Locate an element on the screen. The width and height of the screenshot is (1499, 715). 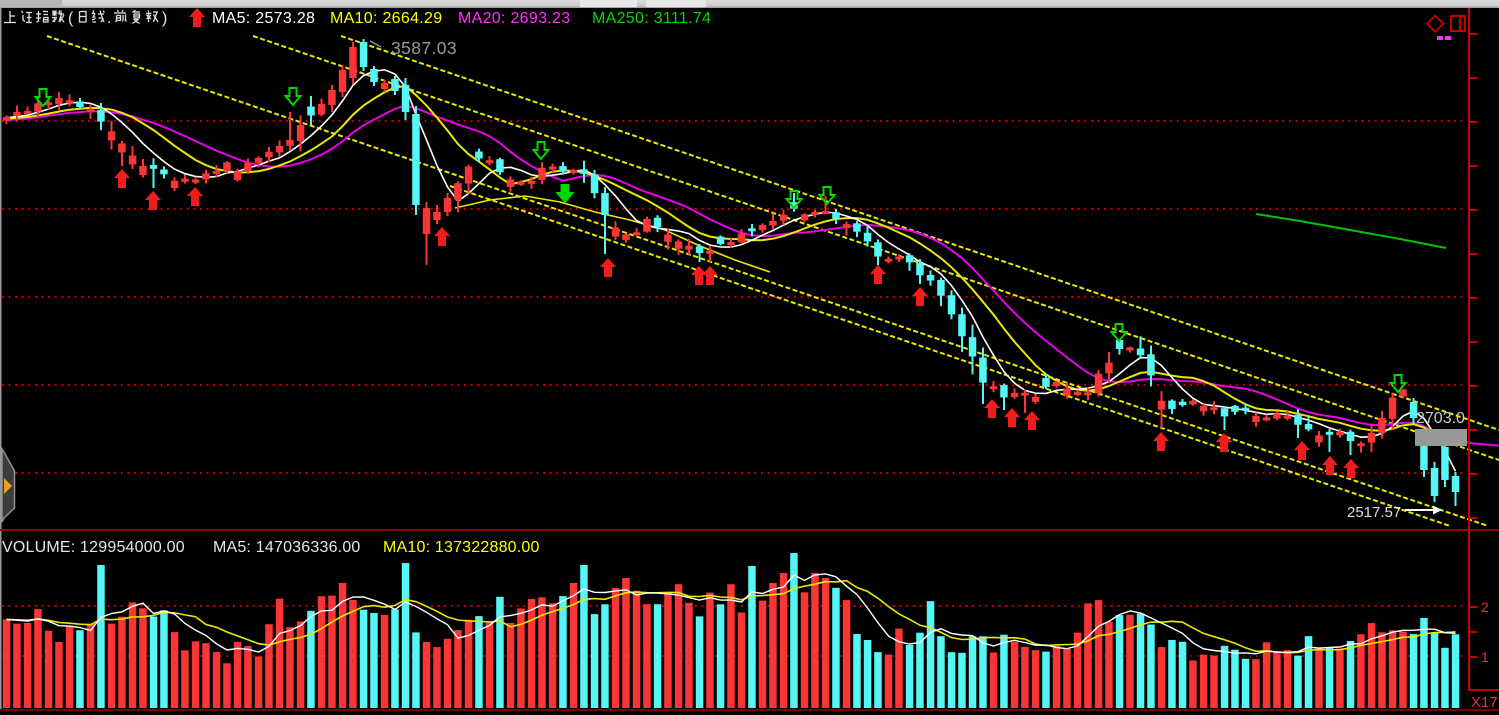
svg-text: 2517.57 is located at coordinates (1374, 512).